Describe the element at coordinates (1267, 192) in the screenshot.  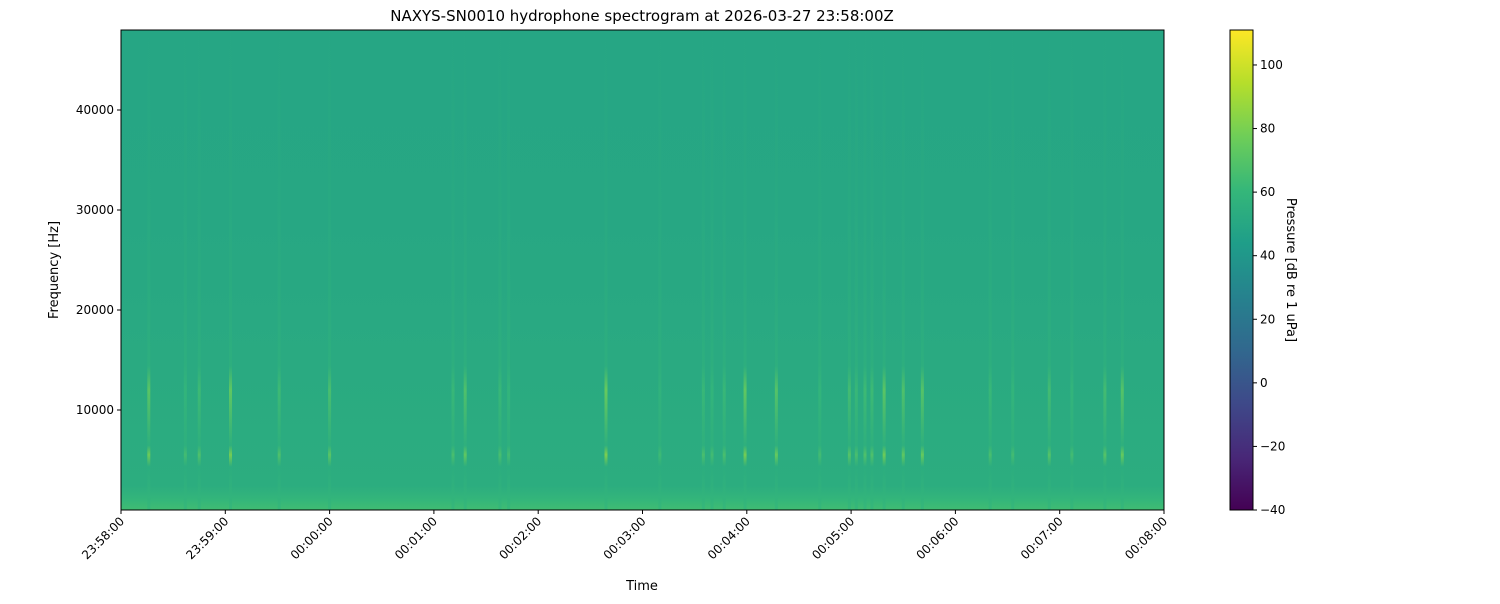
I see `colorbar-tick-label: 60` at that location.